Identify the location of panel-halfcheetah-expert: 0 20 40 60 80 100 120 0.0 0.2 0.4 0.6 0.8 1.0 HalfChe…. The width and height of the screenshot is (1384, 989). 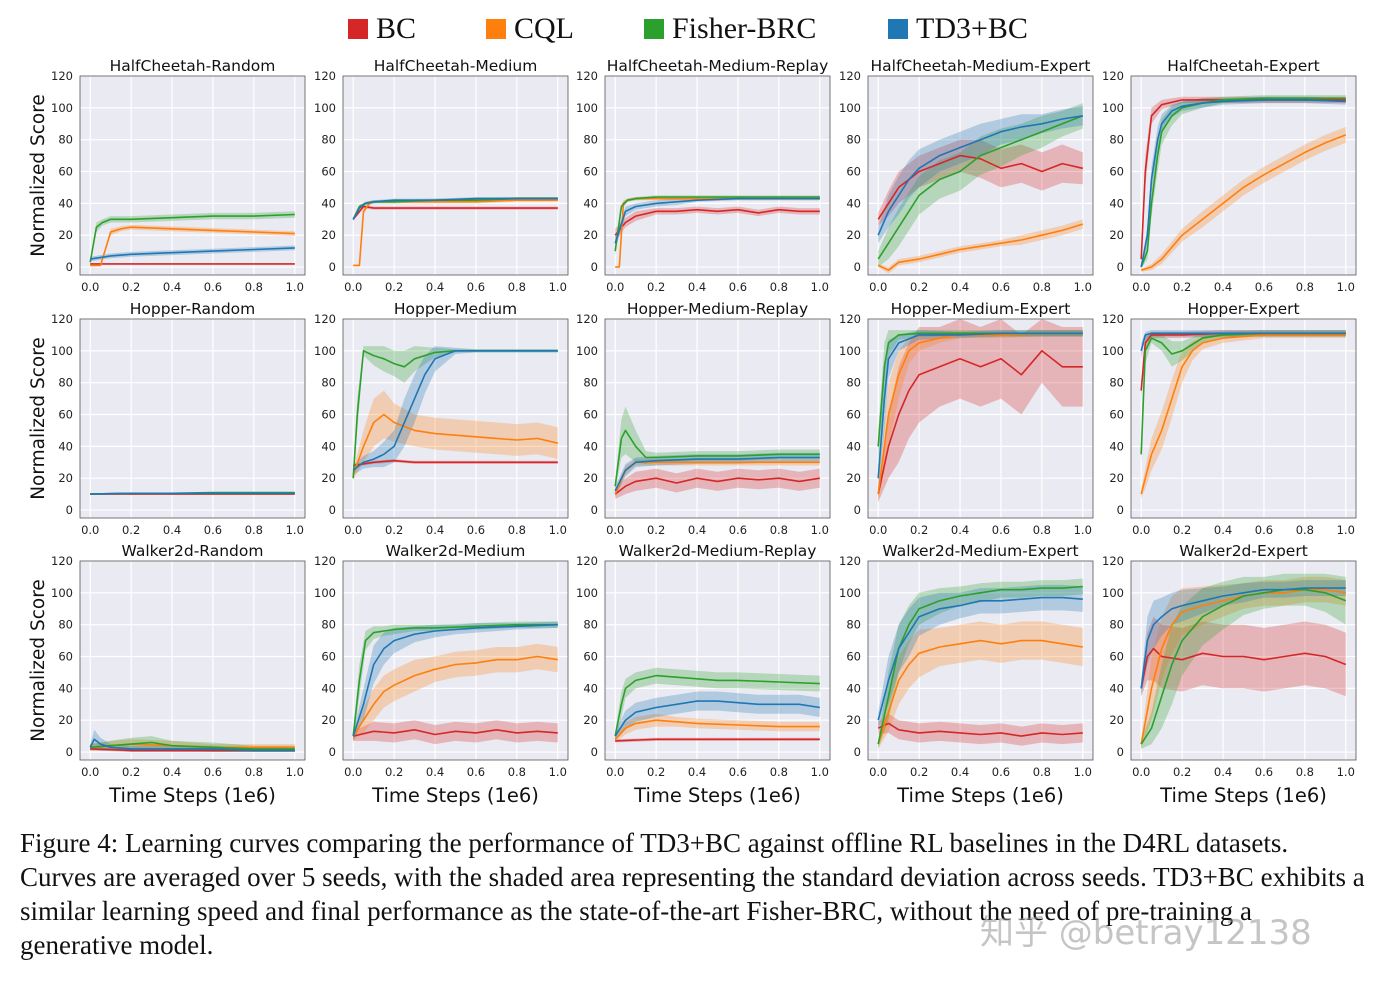
(1229, 175).